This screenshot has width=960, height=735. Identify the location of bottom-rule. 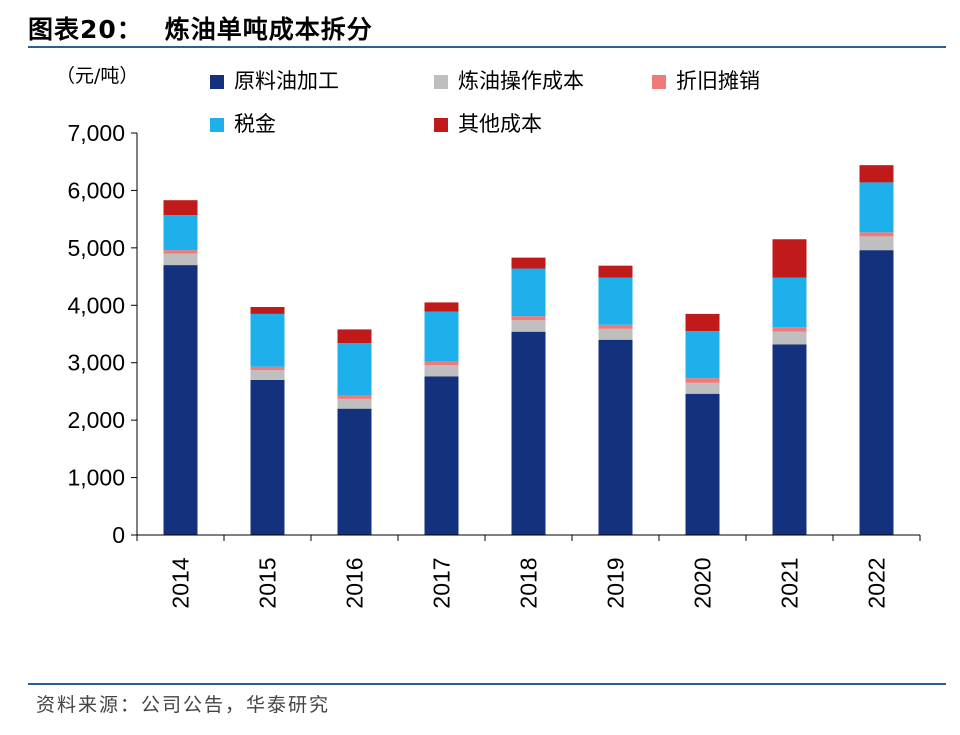
(487, 684).